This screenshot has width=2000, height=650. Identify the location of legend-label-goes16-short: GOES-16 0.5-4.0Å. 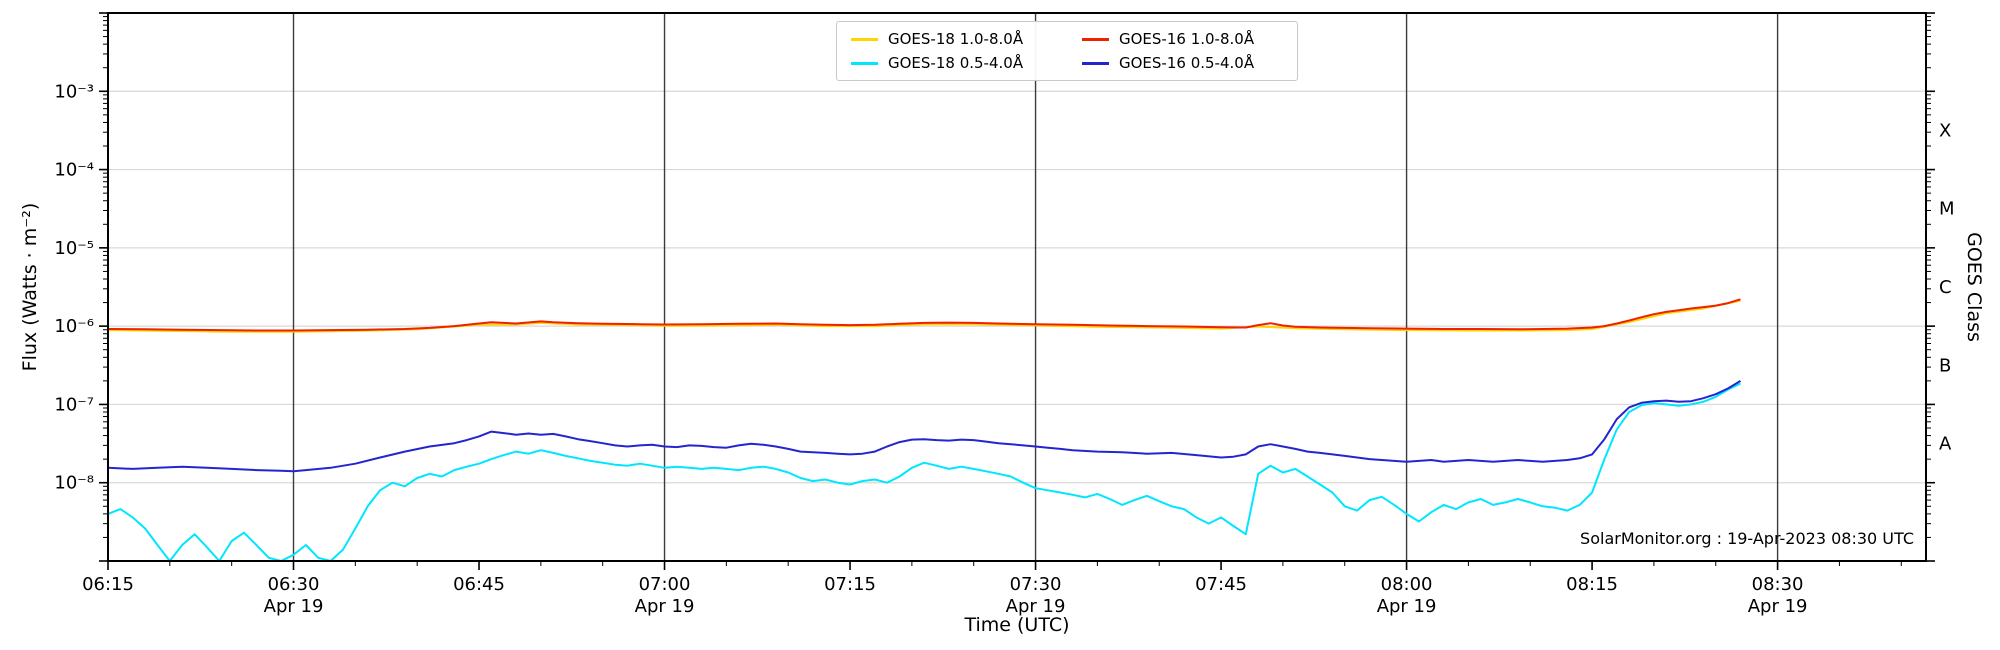
(1187, 63).